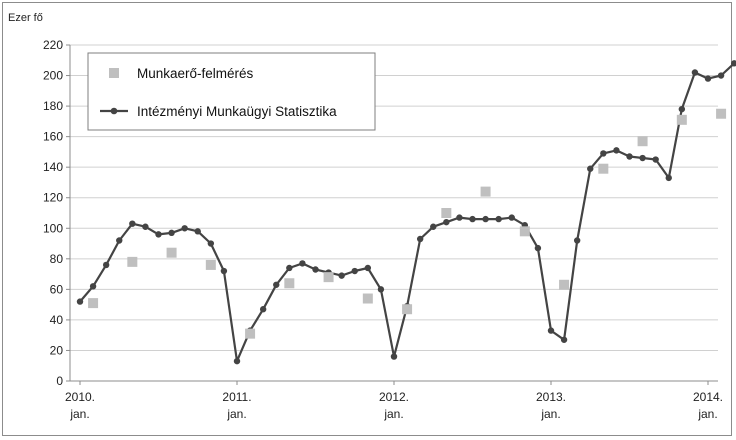 Image resolution: width=736 pixels, height=440 pixels. I want to click on x-tick-year: 2011., so click(236, 397).